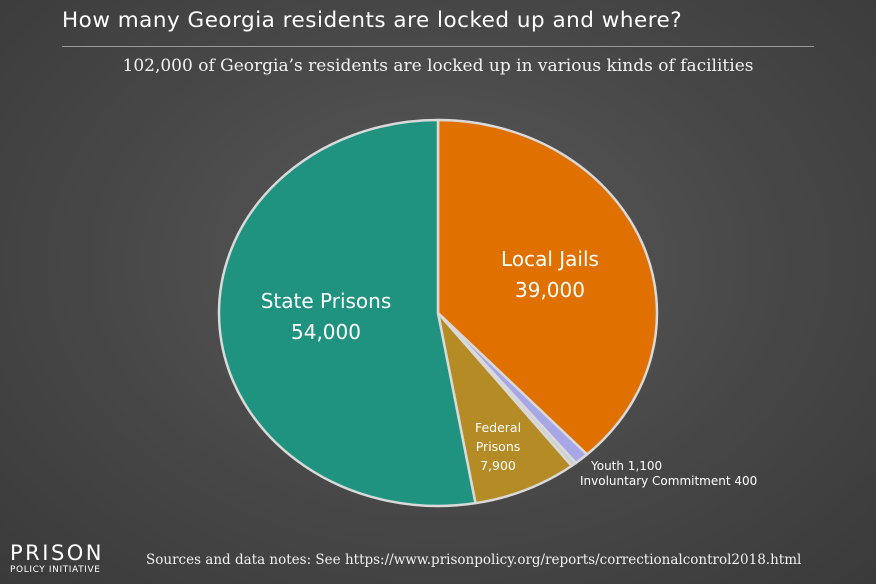 Image resolution: width=876 pixels, height=584 pixels. What do you see at coordinates (498, 427) in the screenshot?
I see `label-federal-prisons-line: Federal` at bounding box center [498, 427].